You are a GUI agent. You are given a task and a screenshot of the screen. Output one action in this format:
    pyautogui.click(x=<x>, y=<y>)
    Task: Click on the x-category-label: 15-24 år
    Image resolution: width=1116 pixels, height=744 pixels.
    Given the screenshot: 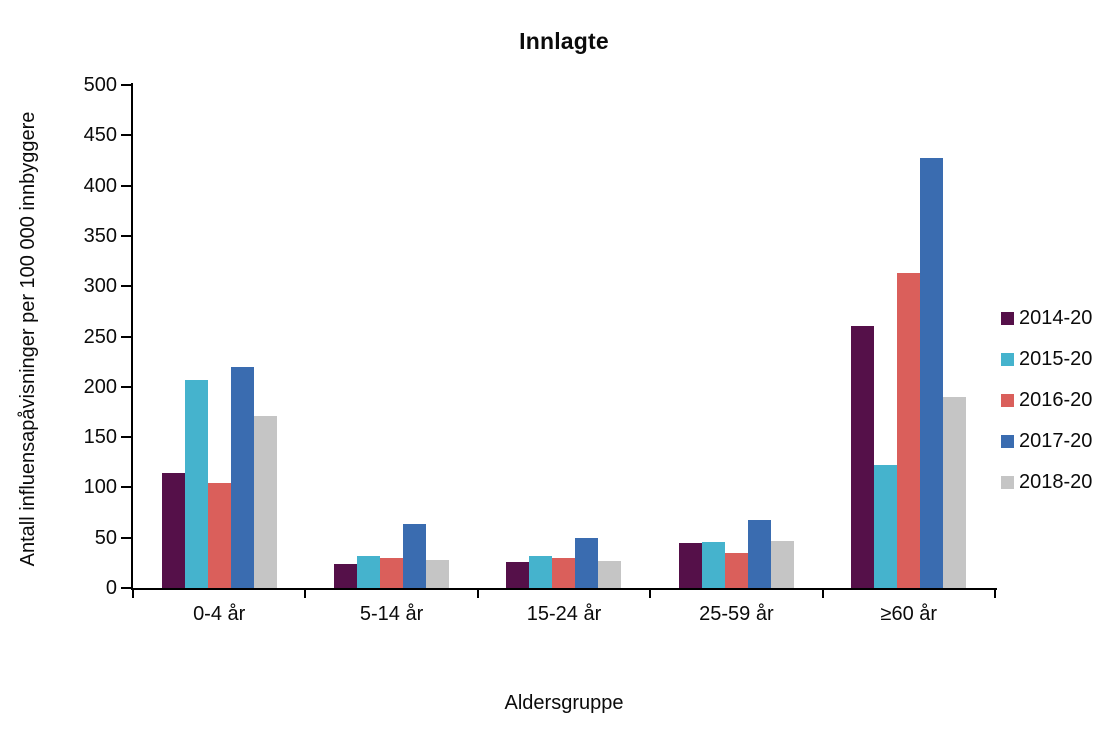 What is the action you would take?
    pyautogui.click(x=564, y=614)
    